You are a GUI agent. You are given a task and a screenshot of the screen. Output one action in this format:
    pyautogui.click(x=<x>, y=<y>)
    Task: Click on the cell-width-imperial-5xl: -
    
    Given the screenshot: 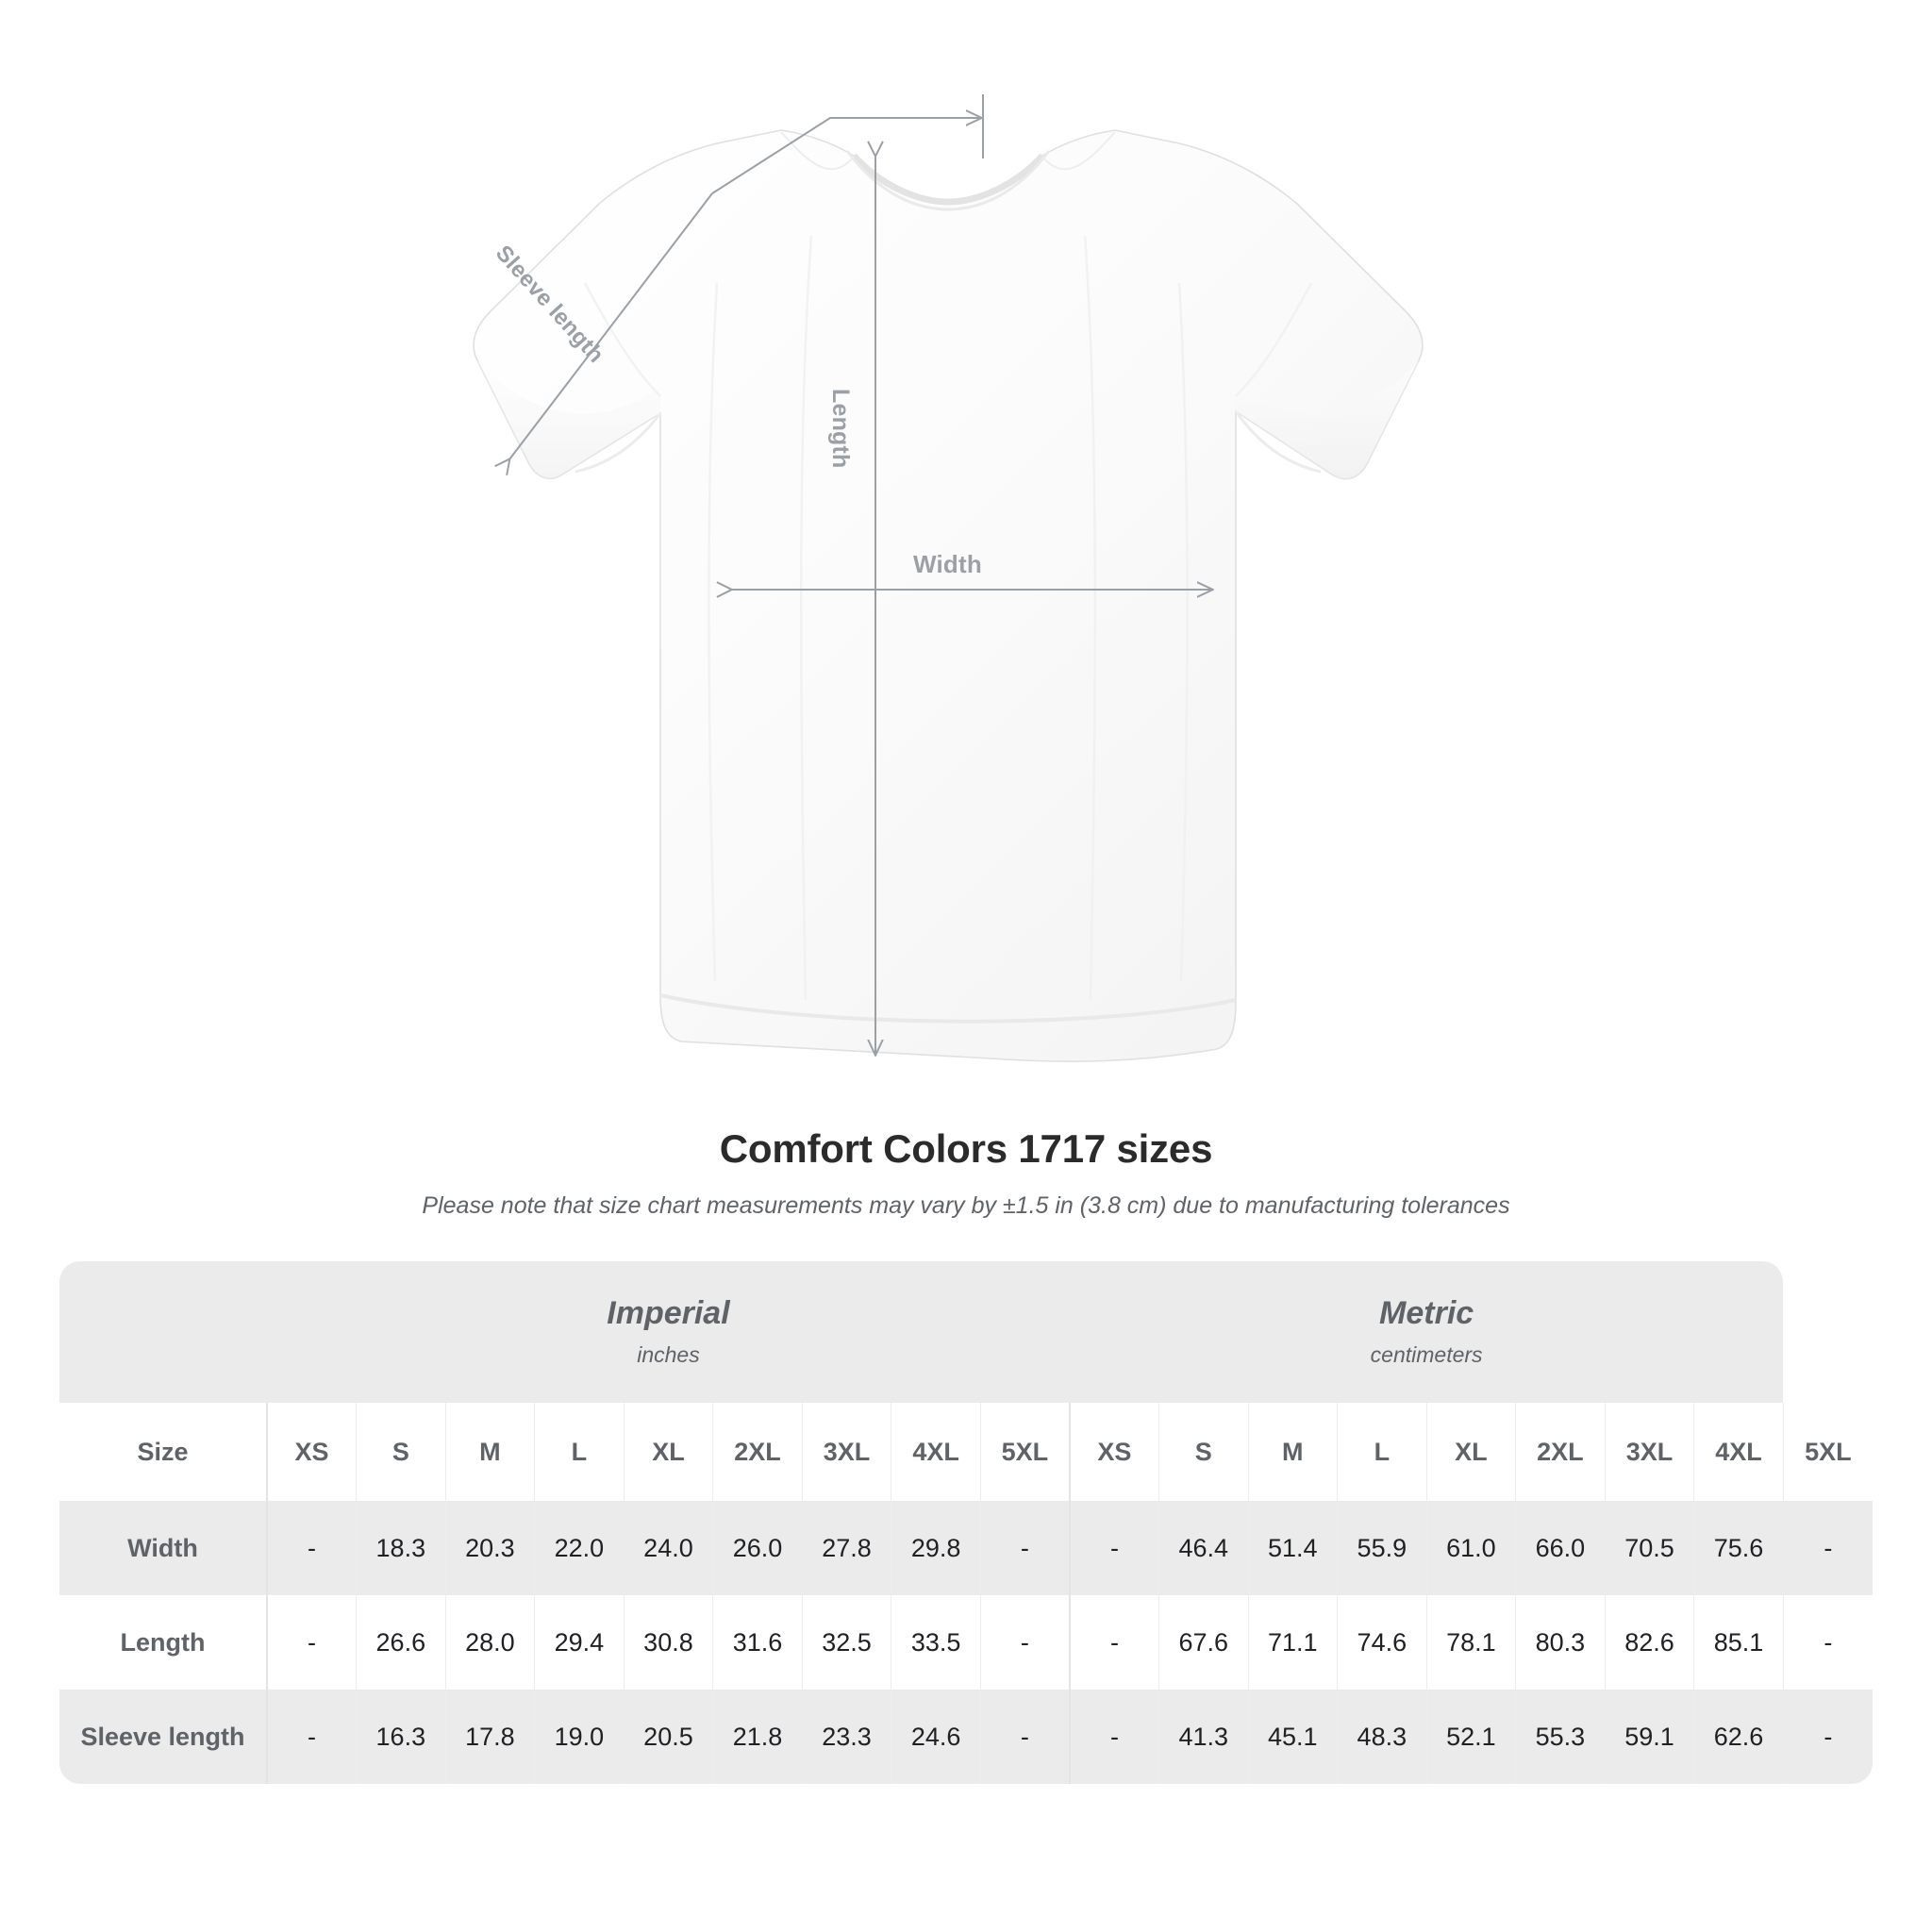 What is the action you would take?
    pyautogui.click(x=1025, y=1548)
    